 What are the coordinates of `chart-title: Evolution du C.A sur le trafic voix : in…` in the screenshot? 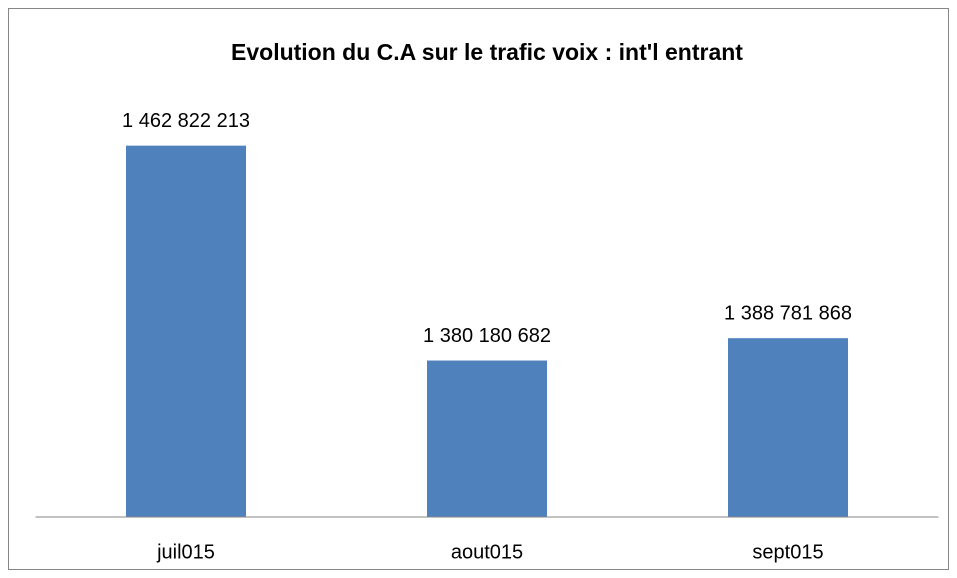 It's located at (487, 52).